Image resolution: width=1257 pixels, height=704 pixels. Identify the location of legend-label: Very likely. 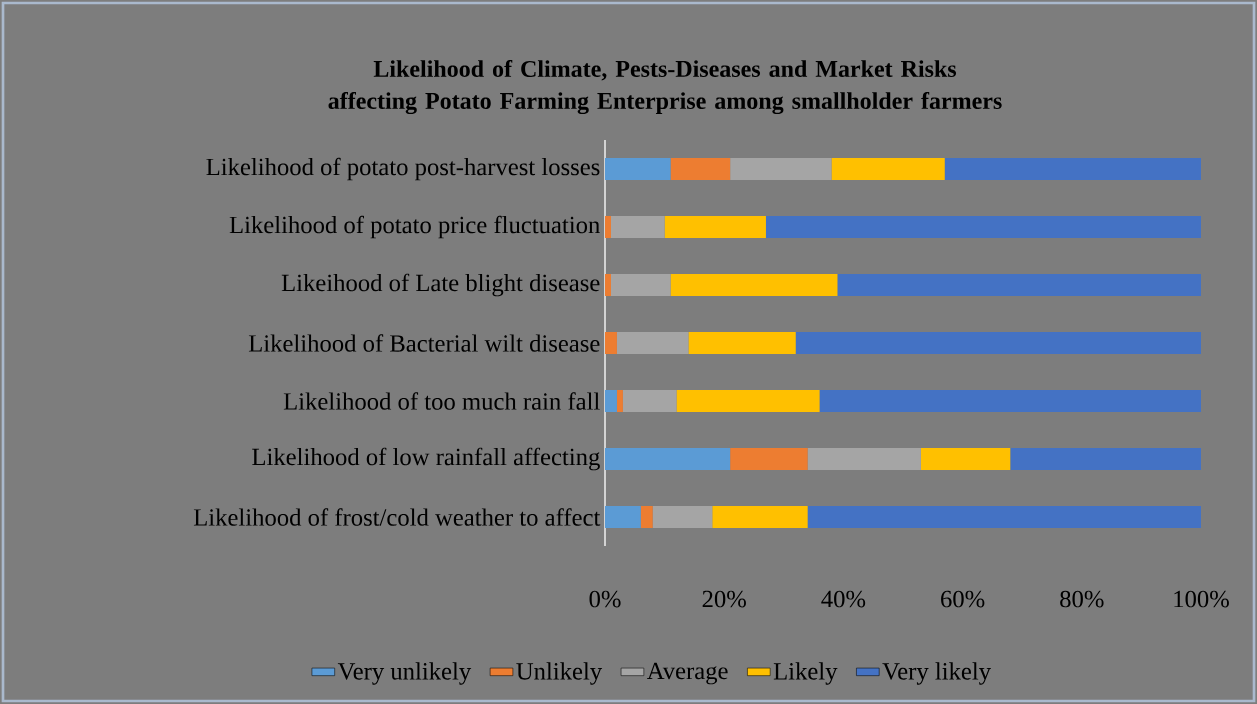
(936, 673).